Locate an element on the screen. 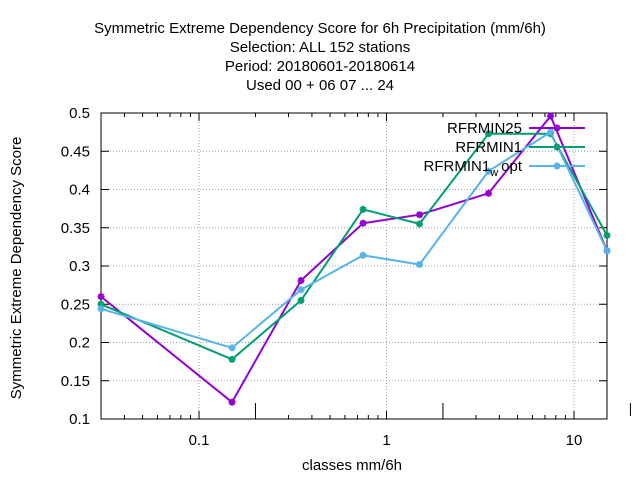 The height and width of the screenshot is (480, 640). y-tick-label: 0.25 is located at coordinates (75, 304).